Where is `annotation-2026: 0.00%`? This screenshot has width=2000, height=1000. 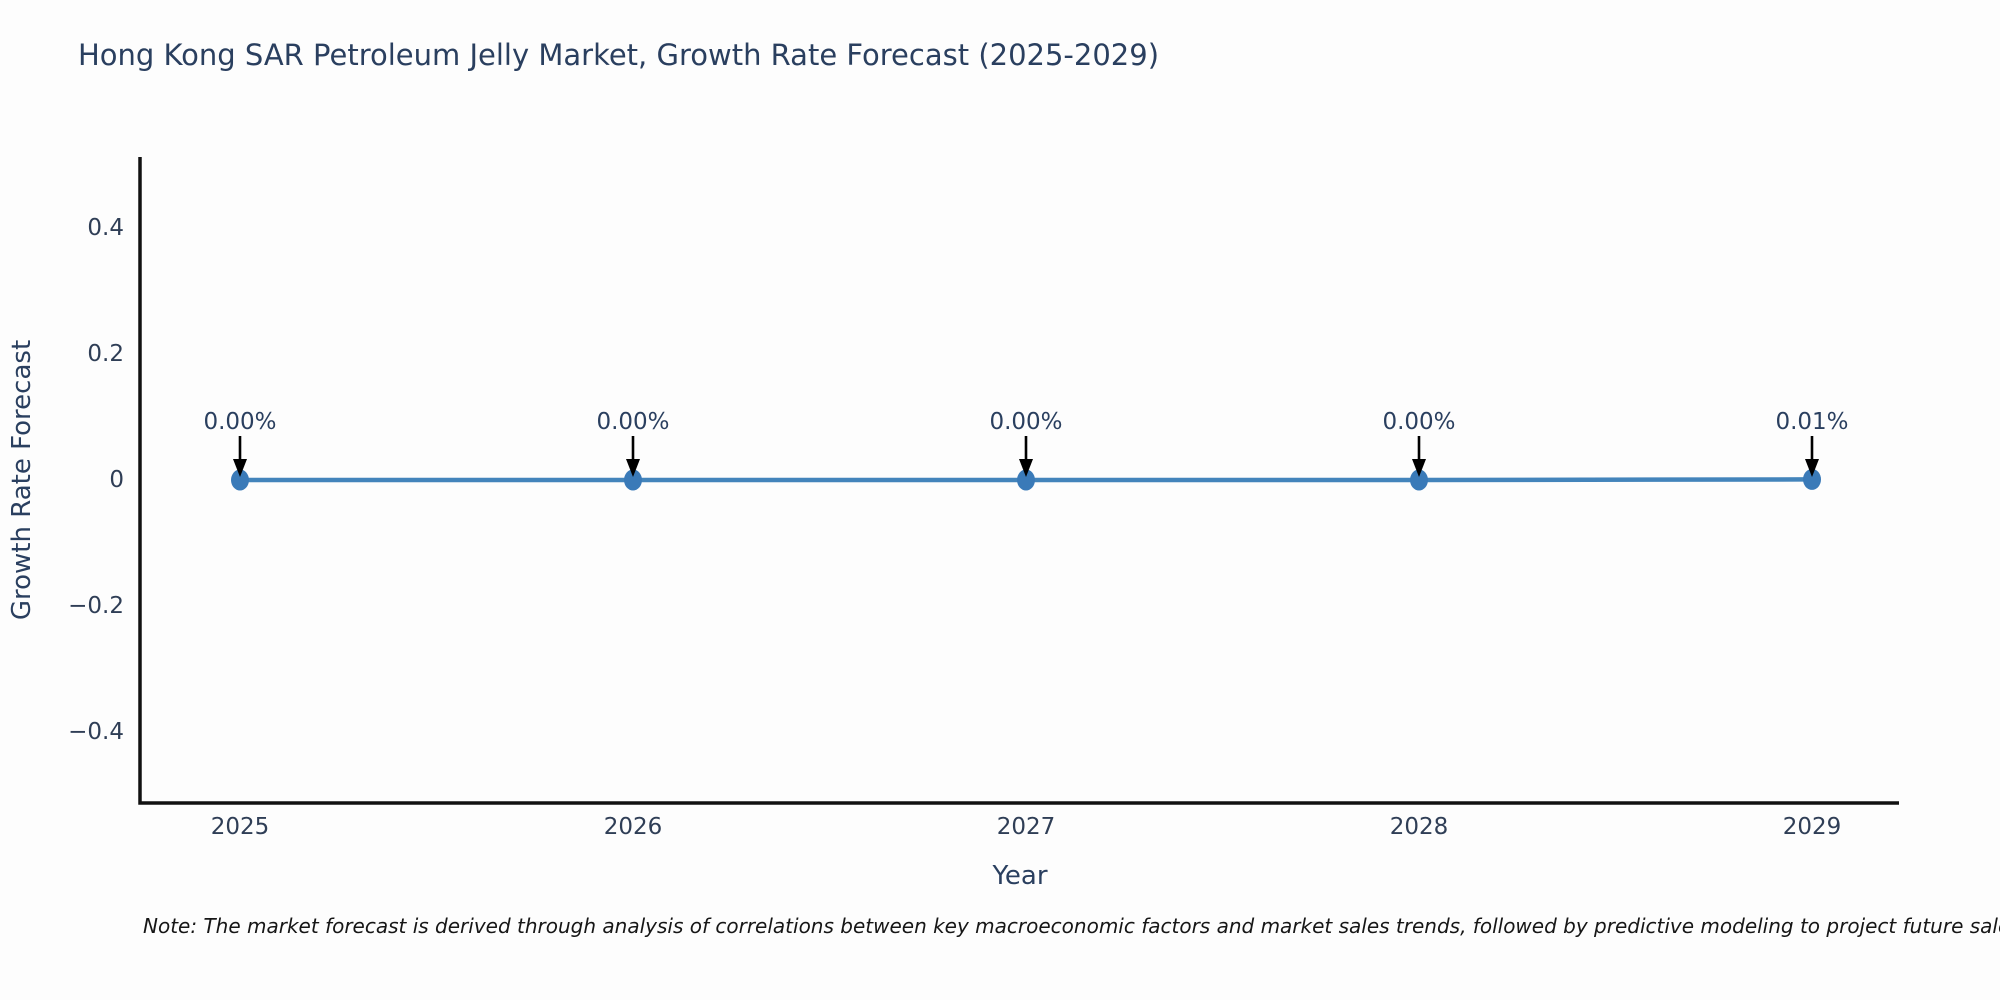 annotation-2026: 0.00% is located at coordinates (633, 443).